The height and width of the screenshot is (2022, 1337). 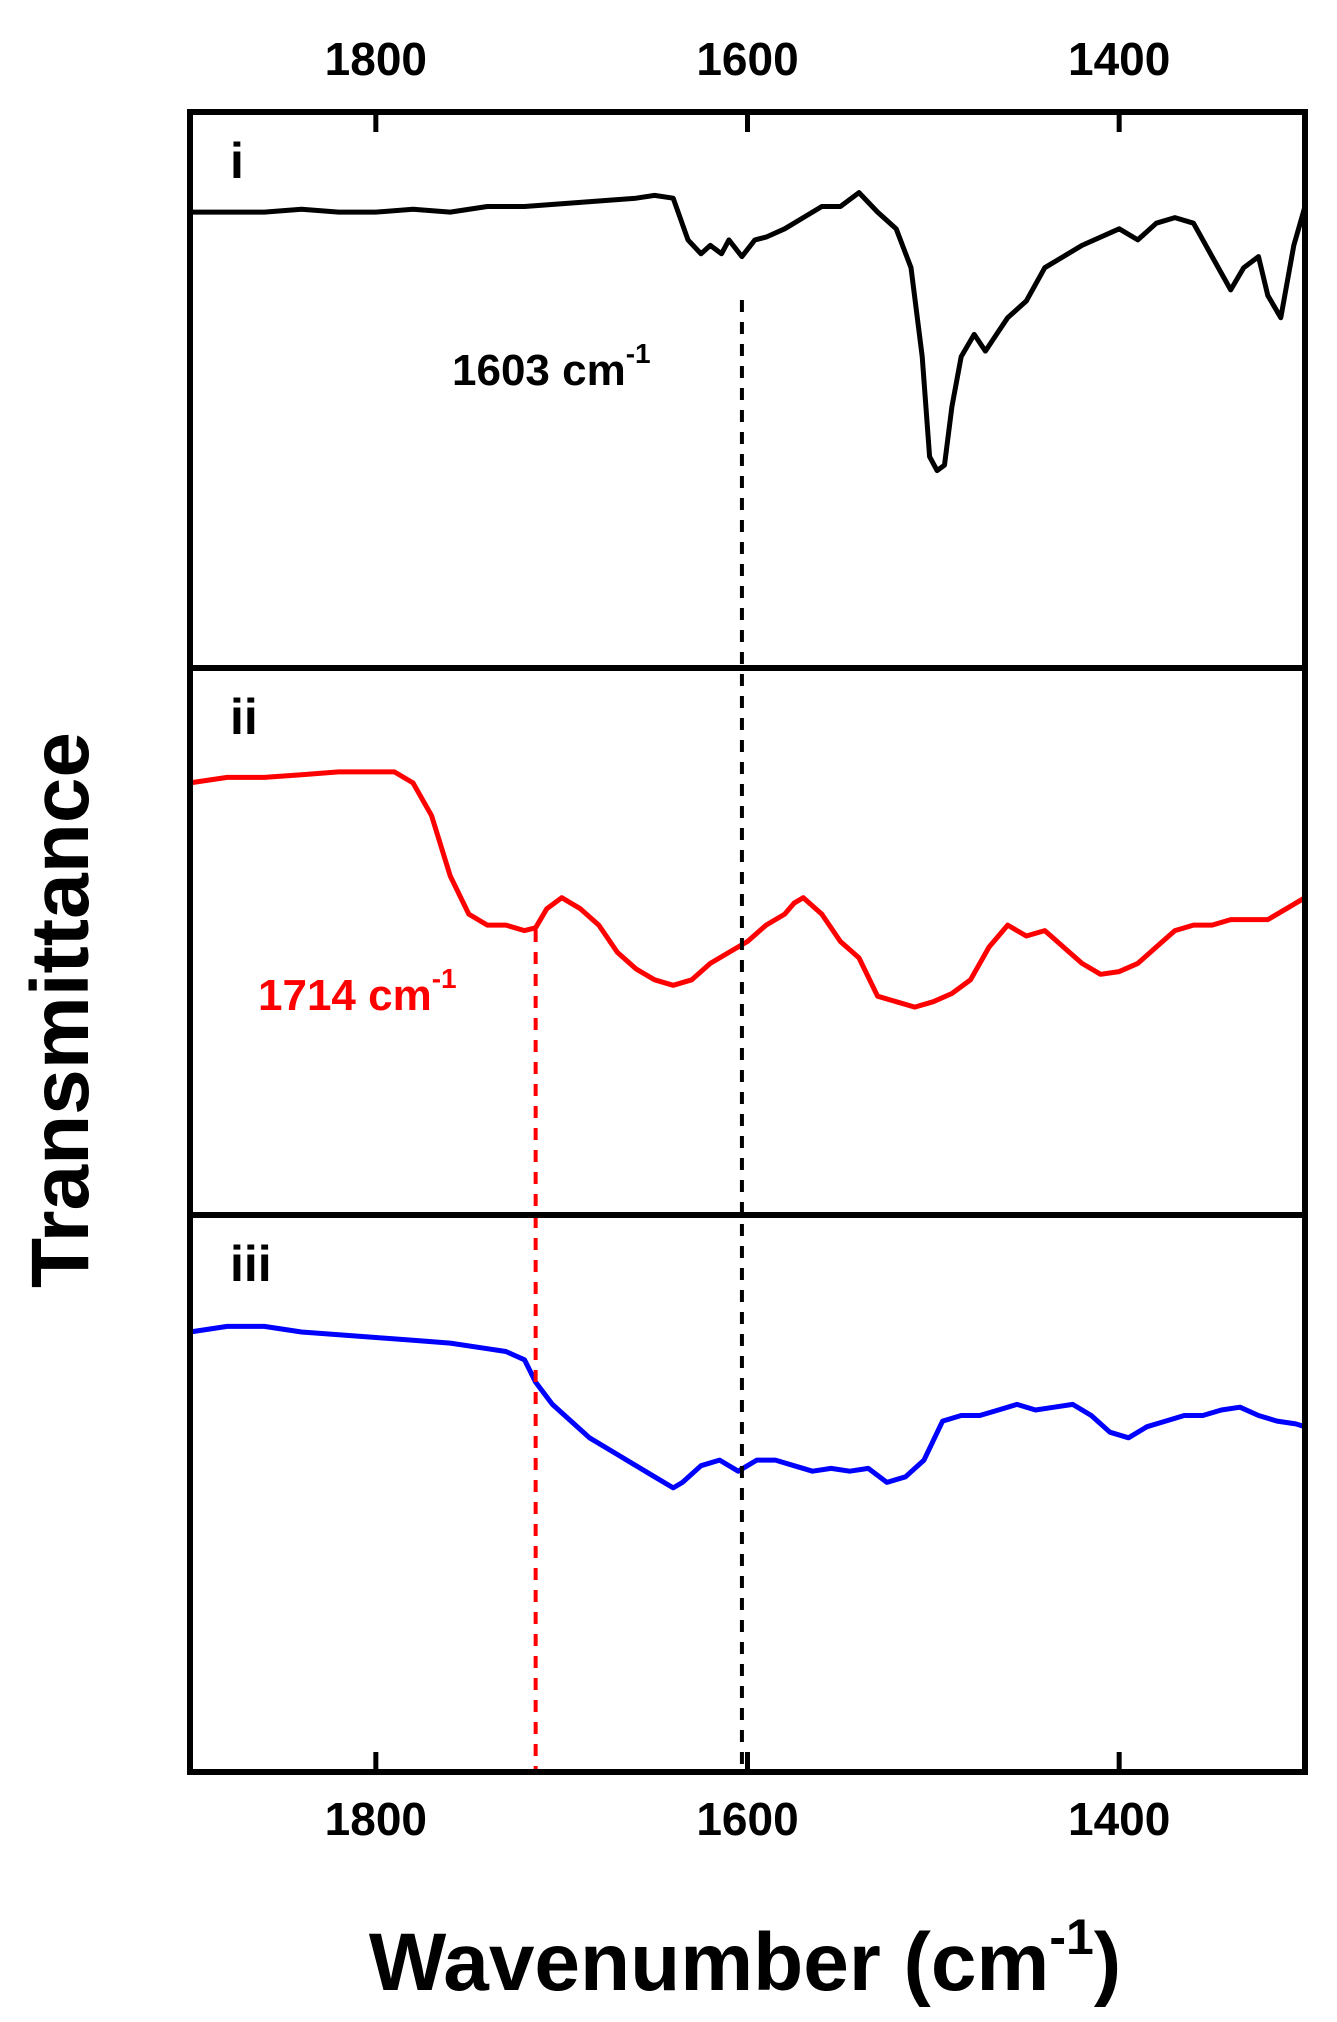 I want to click on panel-label-ii: ii, so click(x=244, y=717).